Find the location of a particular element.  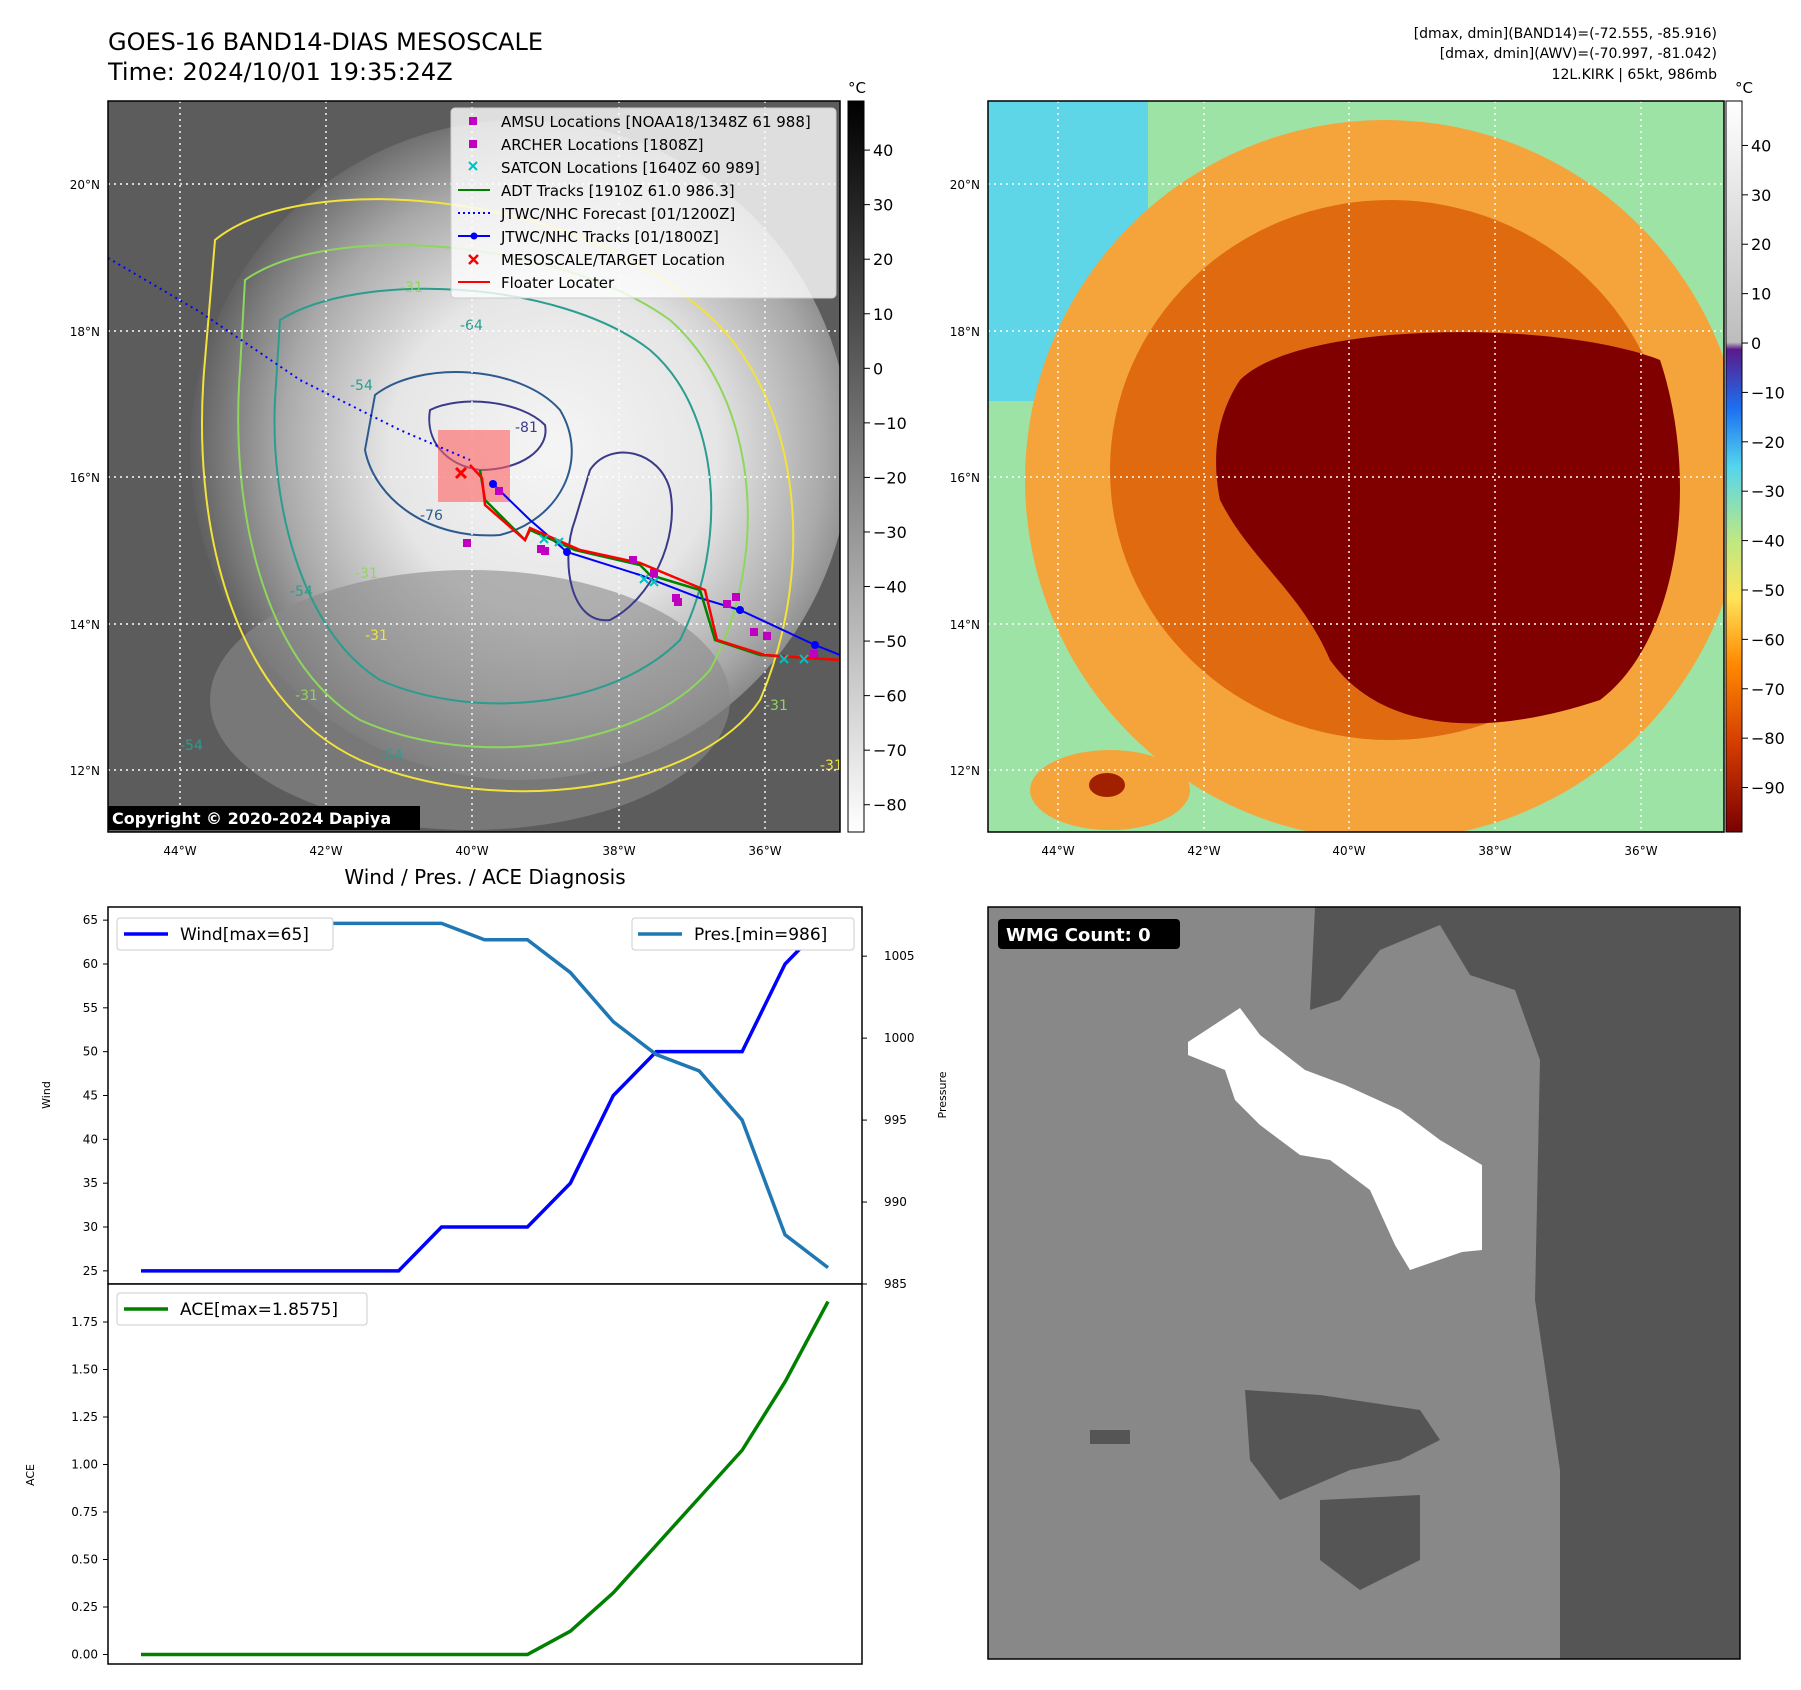

awv-colorbar-unit: °C is located at coordinates (1744, 88).